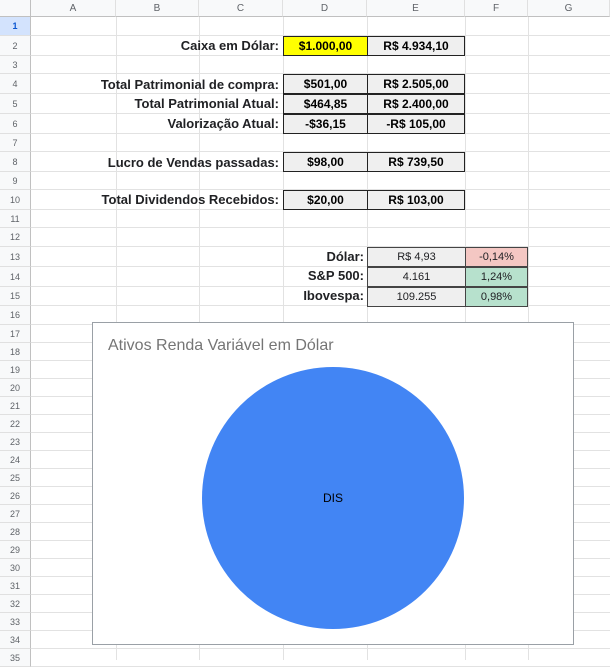 The image size is (610, 667). What do you see at coordinates (15, 640) in the screenshot?
I see `row-header-34: 34` at bounding box center [15, 640].